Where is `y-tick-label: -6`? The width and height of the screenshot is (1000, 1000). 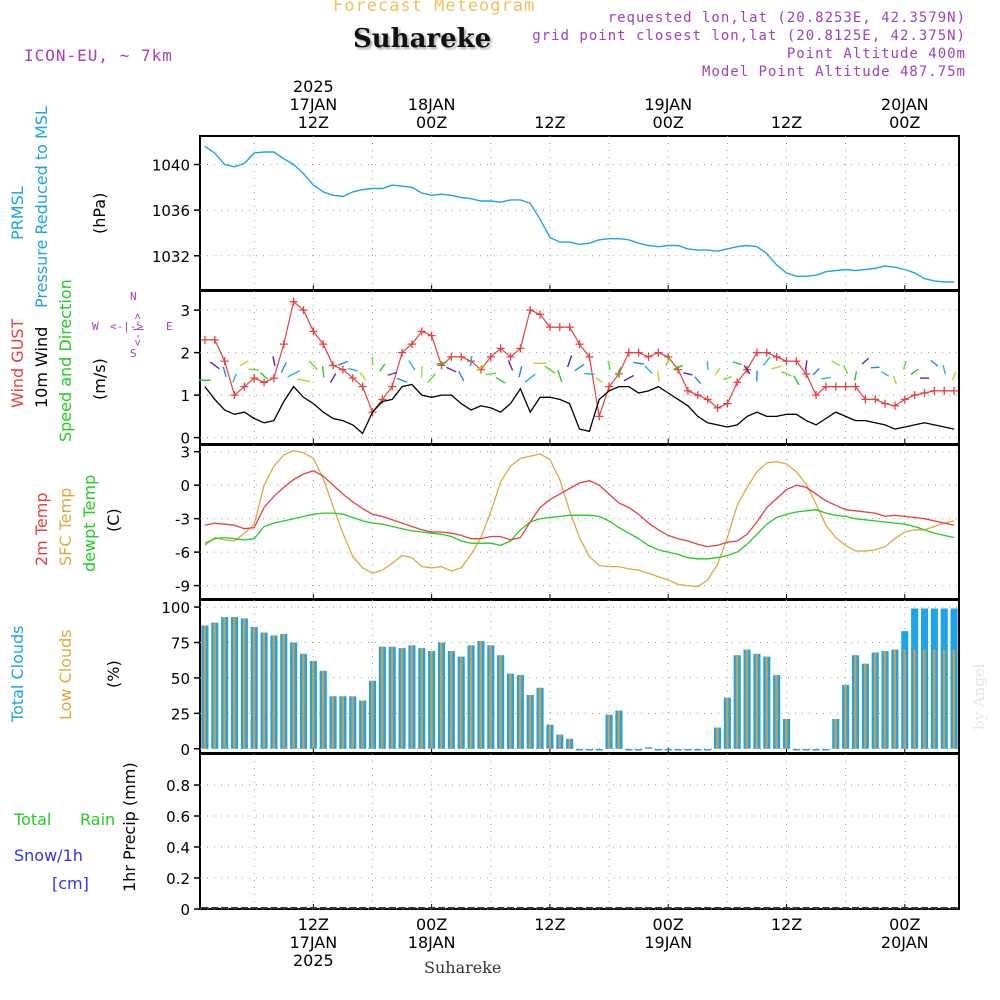 y-tick-label: -6 is located at coordinates (182, 553).